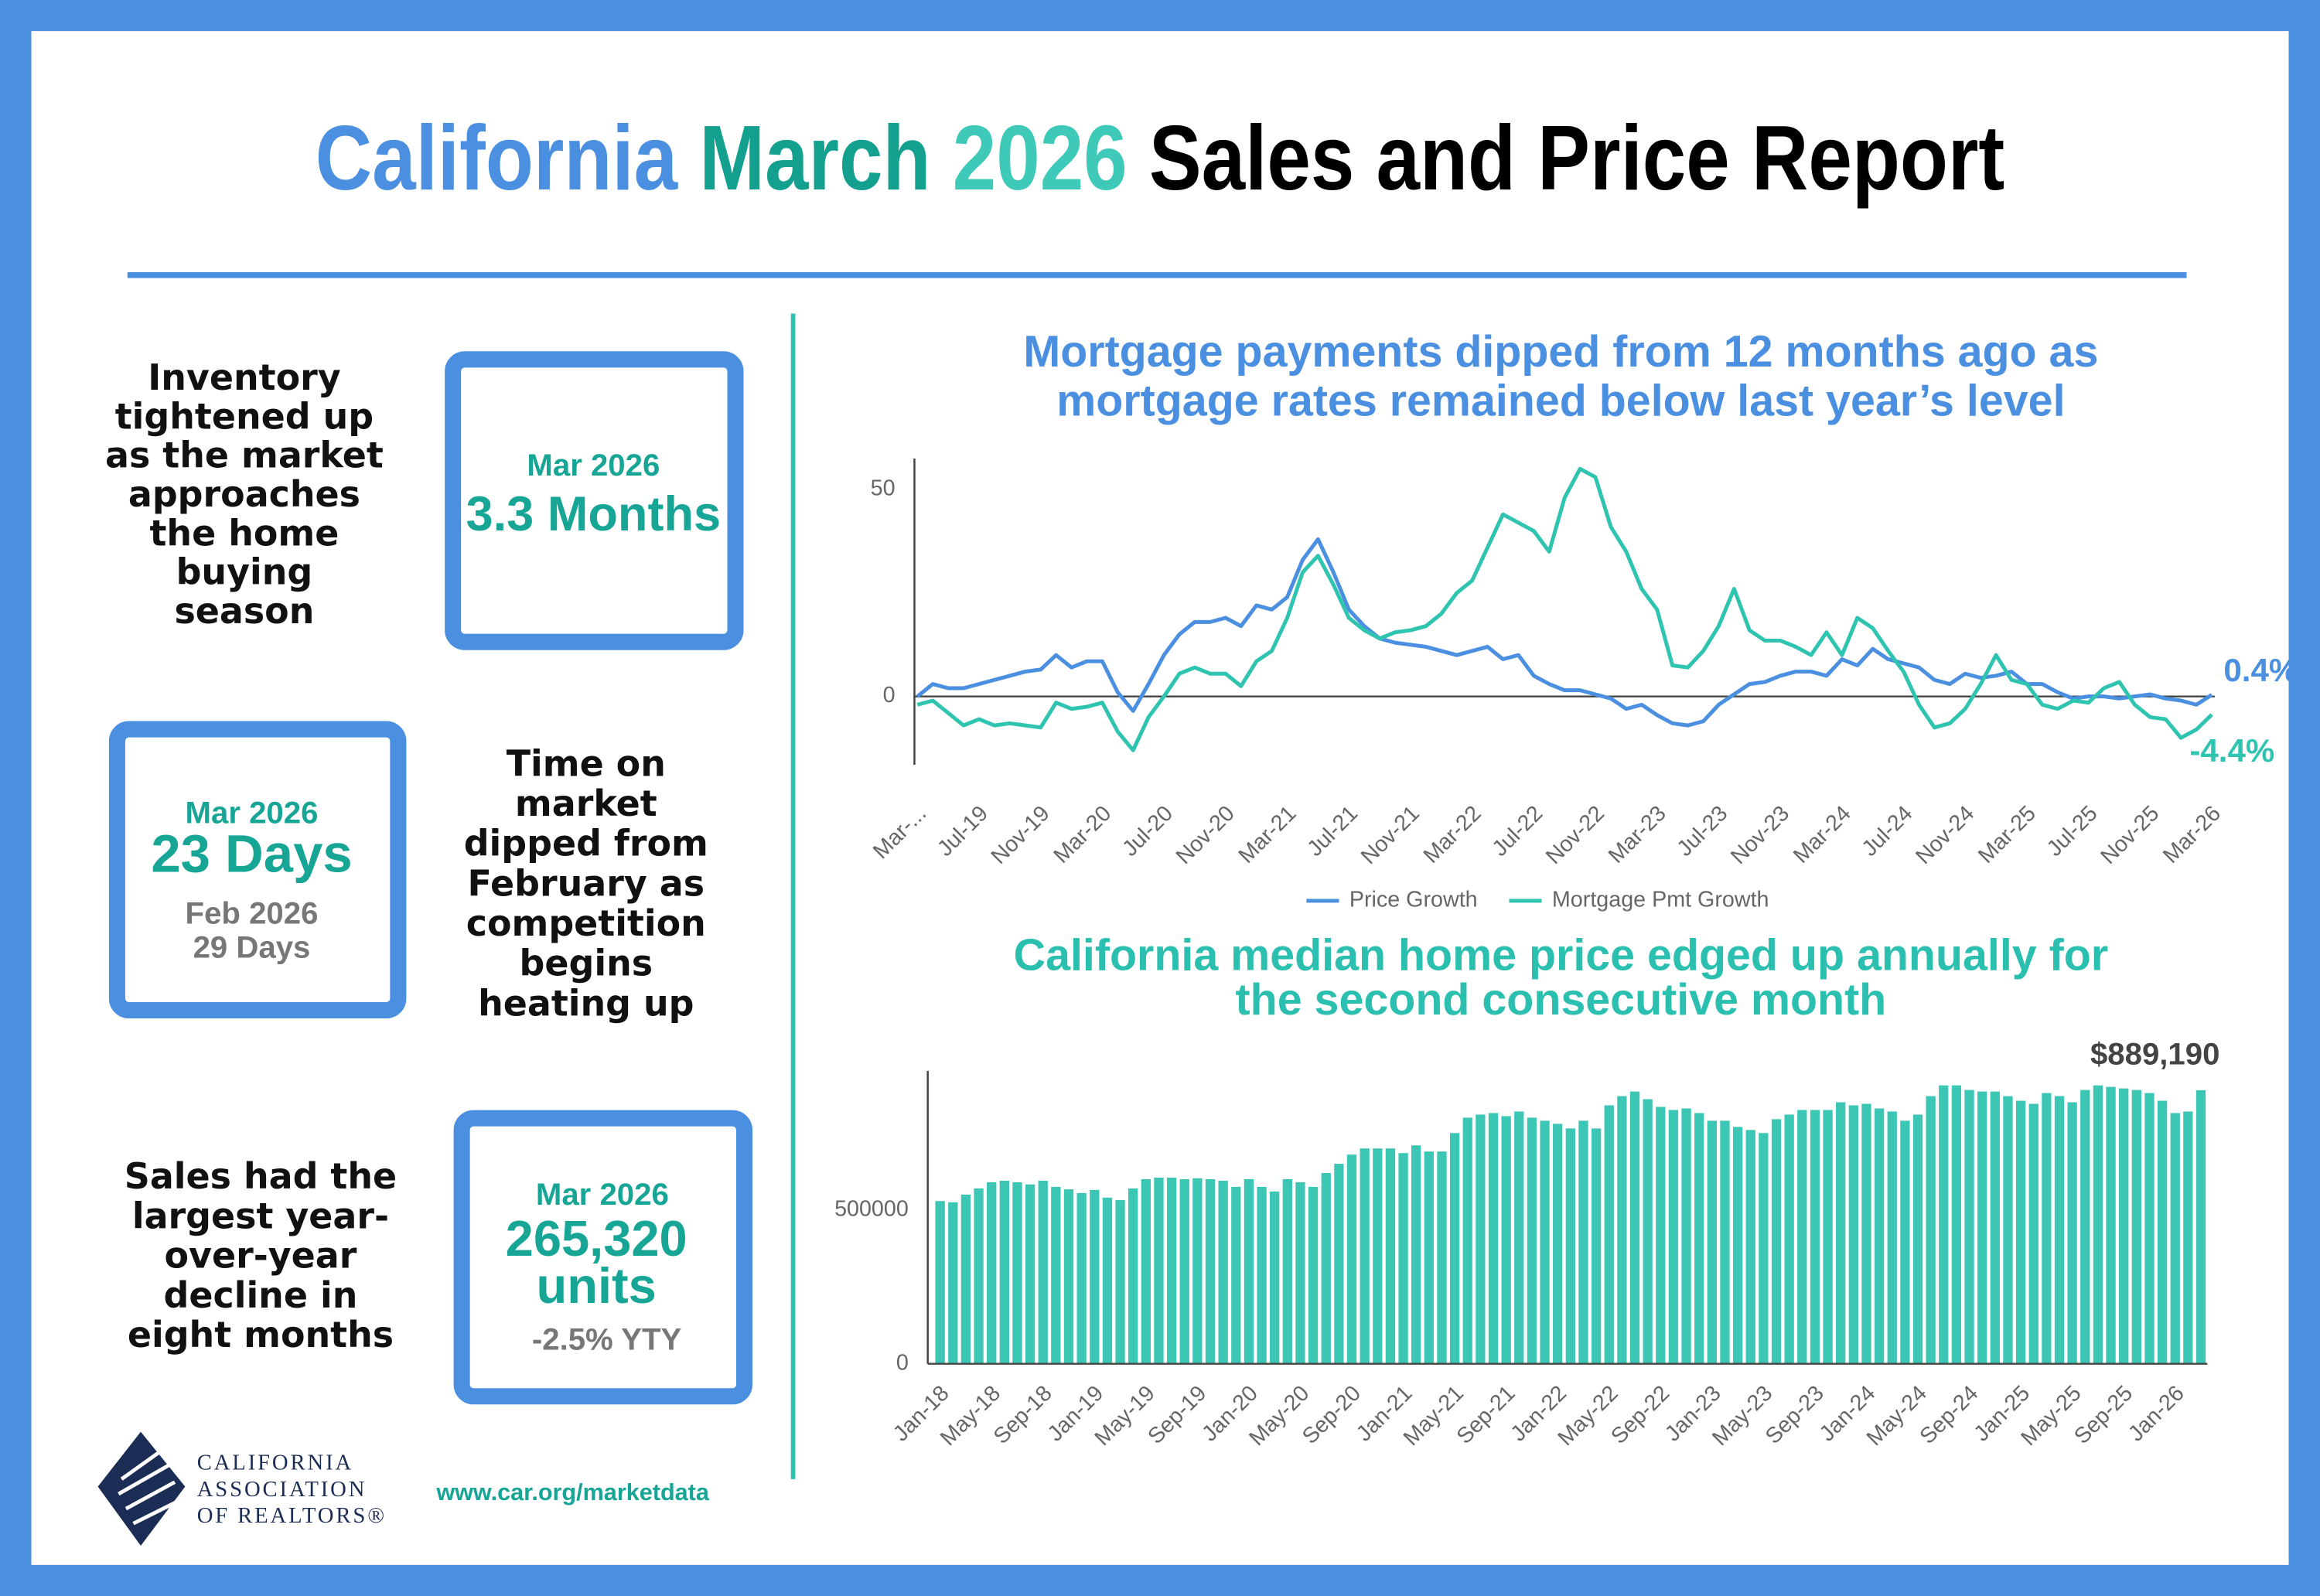  What do you see at coordinates (261, 1176) in the screenshot?
I see `panel-text: Sales had the` at bounding box center [261, 1176].